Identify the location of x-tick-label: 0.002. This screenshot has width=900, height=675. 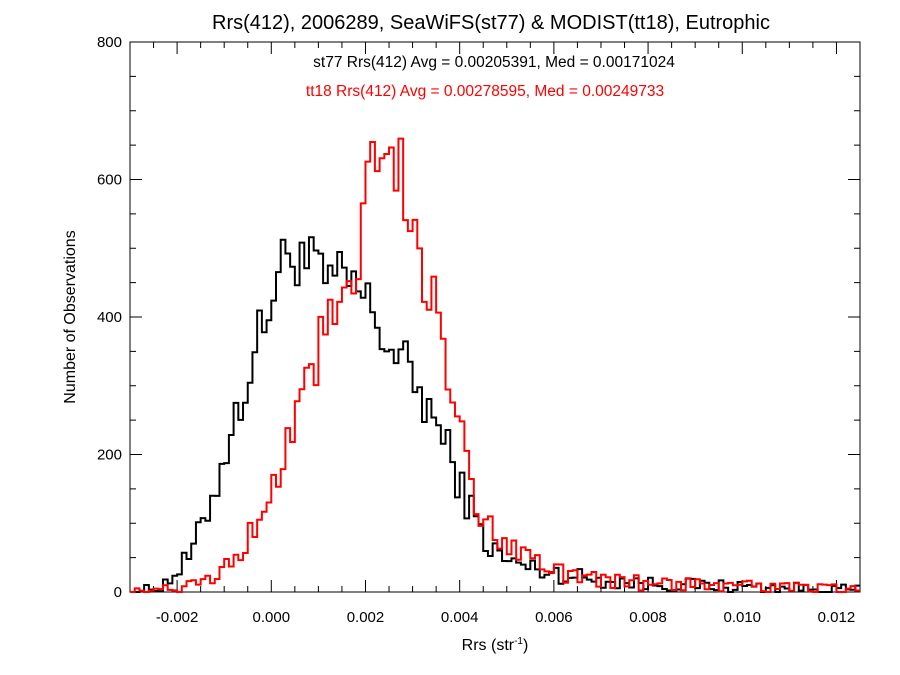
(366, 617).